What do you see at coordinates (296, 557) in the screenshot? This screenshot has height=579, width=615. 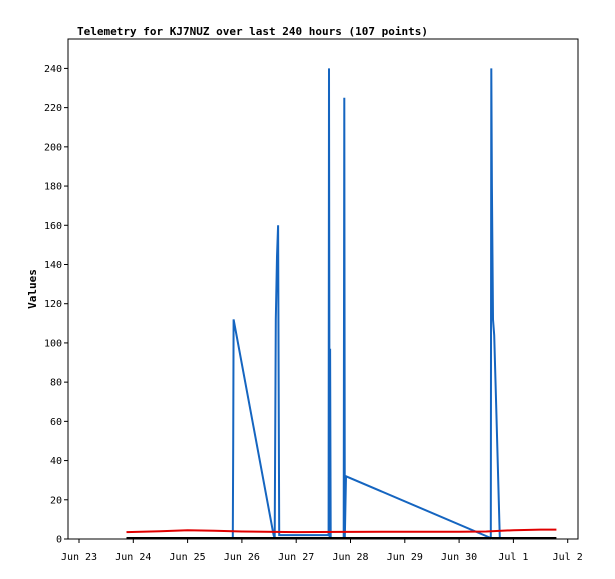 I see `x-tick-label: Jun 27` at bounding box center [296, 557].